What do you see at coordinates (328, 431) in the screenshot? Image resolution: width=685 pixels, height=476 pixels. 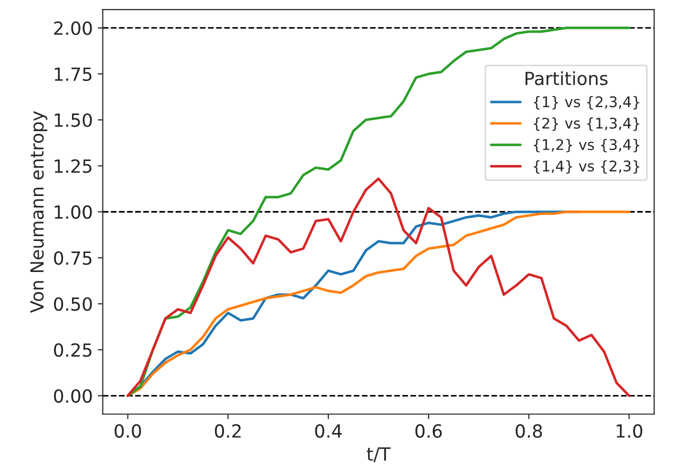 I see `x-tick-label: 0.4` at bounding box center [328, 431].